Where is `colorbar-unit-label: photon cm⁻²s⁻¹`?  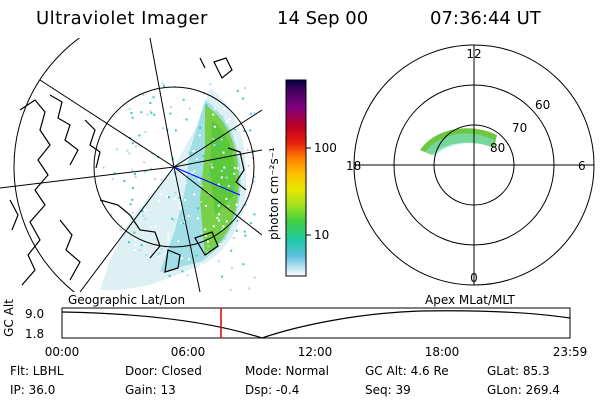
colorbar-unit-label: photon cm⁻²s⁻¹ is located at coordinates (274, 193).